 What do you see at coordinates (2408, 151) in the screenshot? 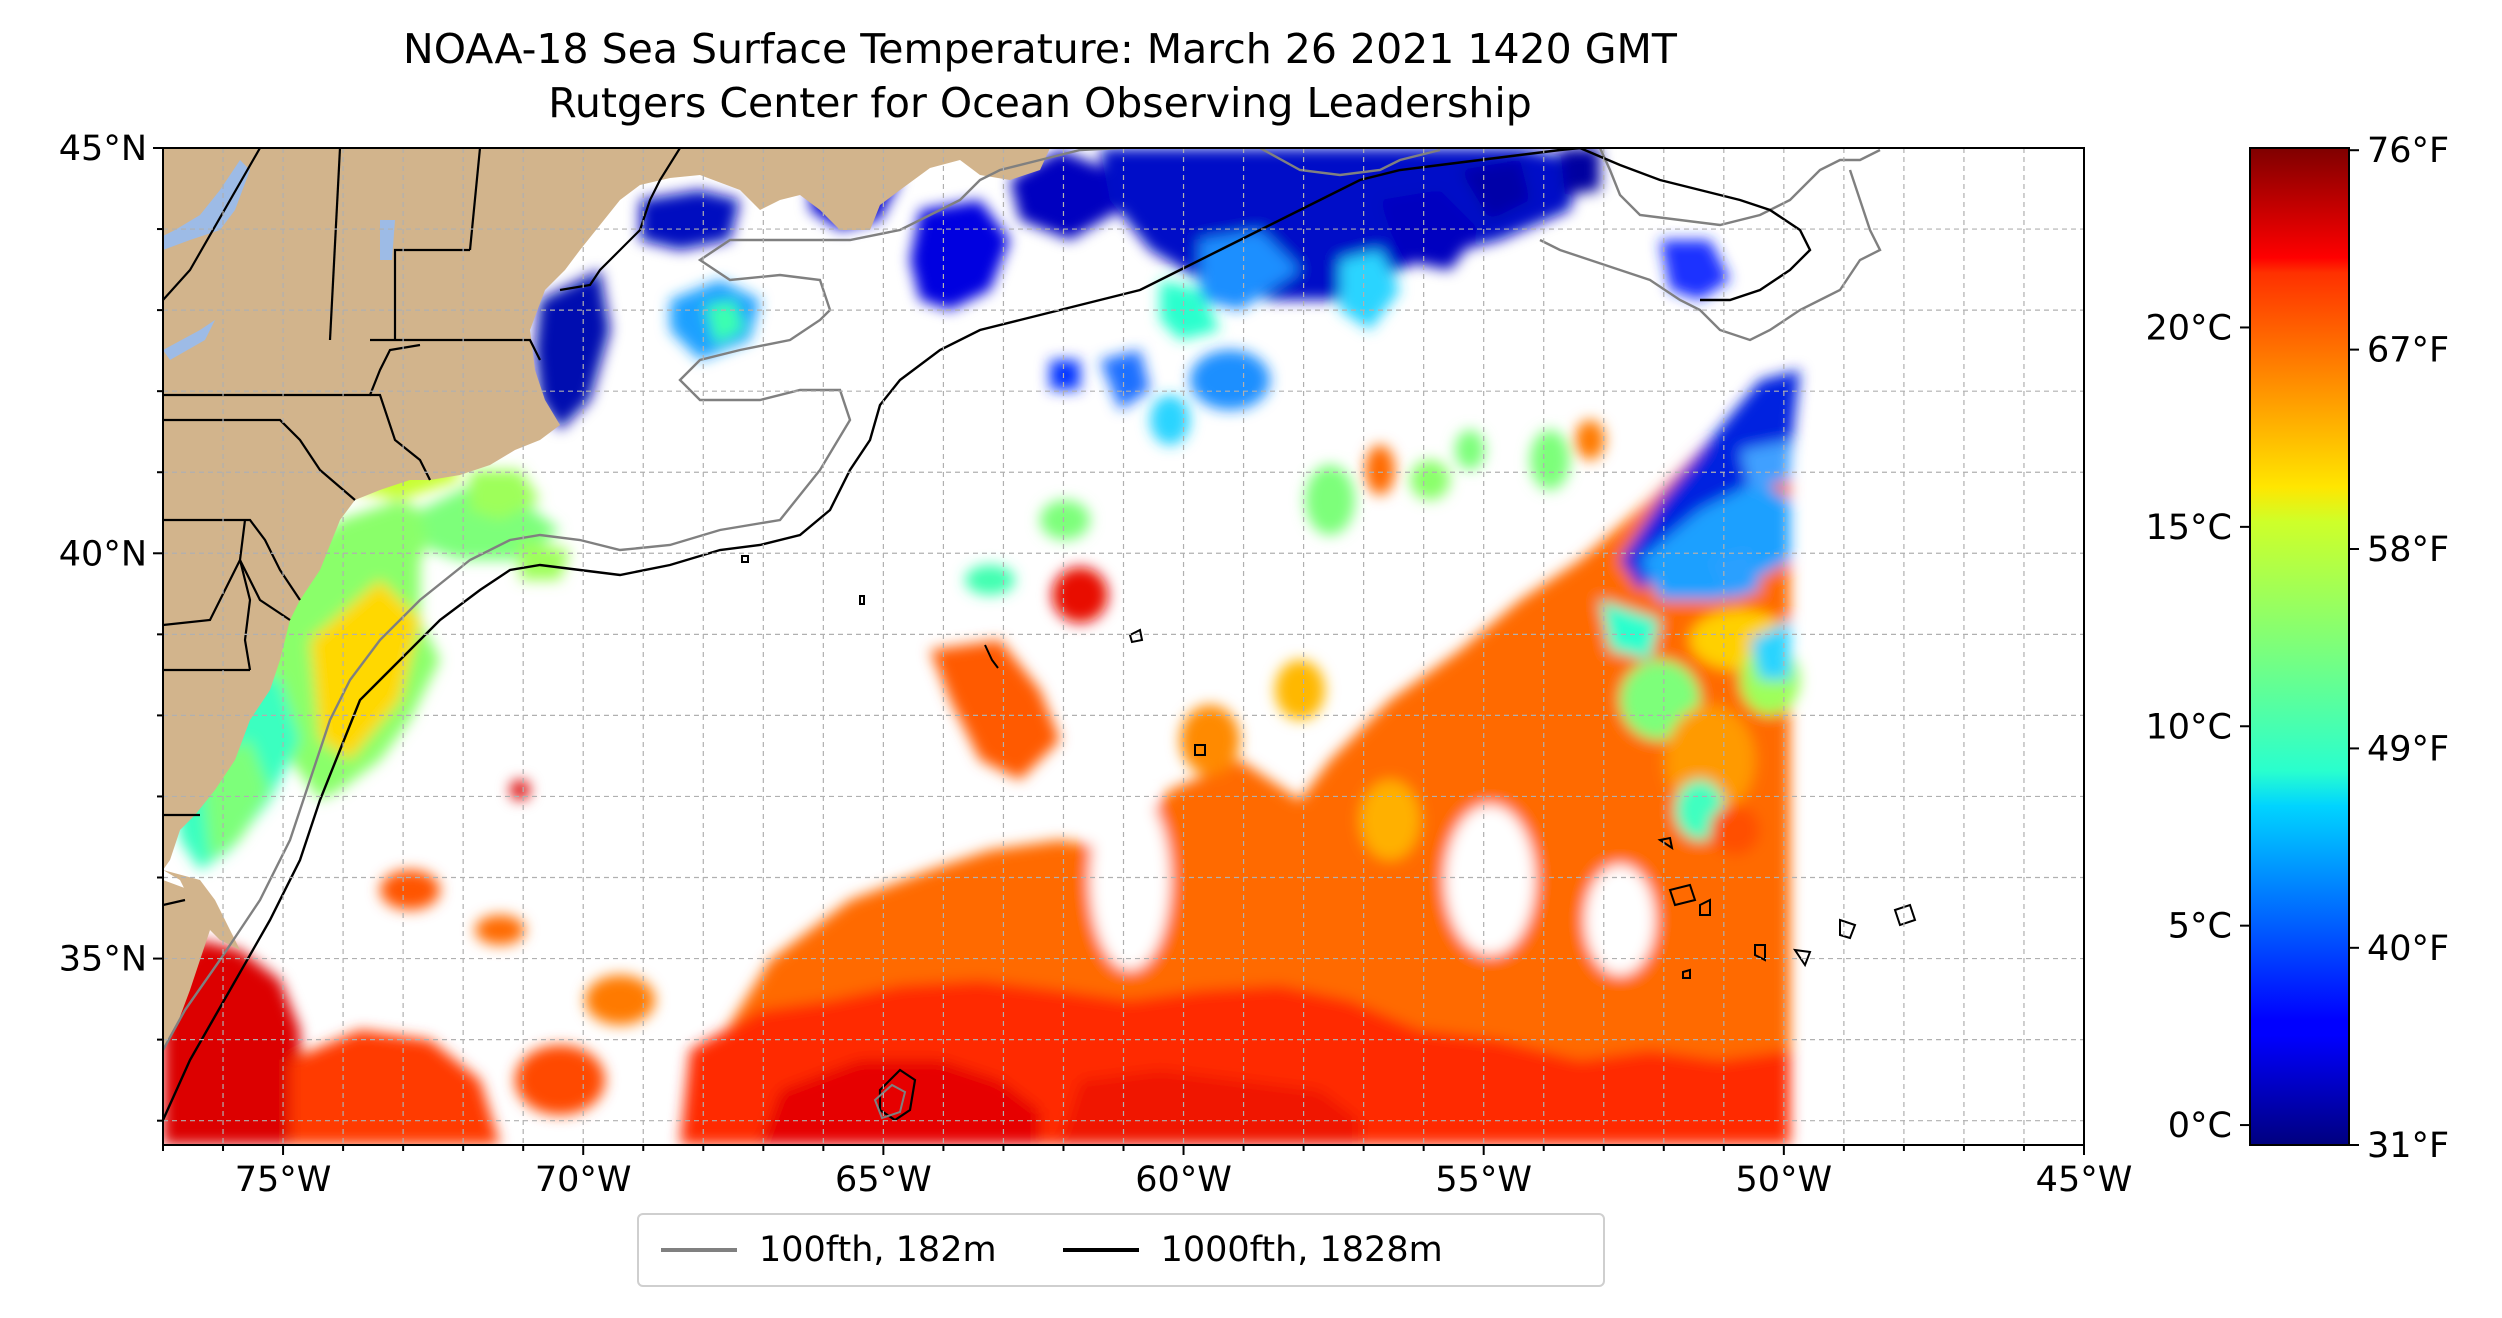
I see `colorbar-f-label: 76°F` at bounding box center [2408, 151].